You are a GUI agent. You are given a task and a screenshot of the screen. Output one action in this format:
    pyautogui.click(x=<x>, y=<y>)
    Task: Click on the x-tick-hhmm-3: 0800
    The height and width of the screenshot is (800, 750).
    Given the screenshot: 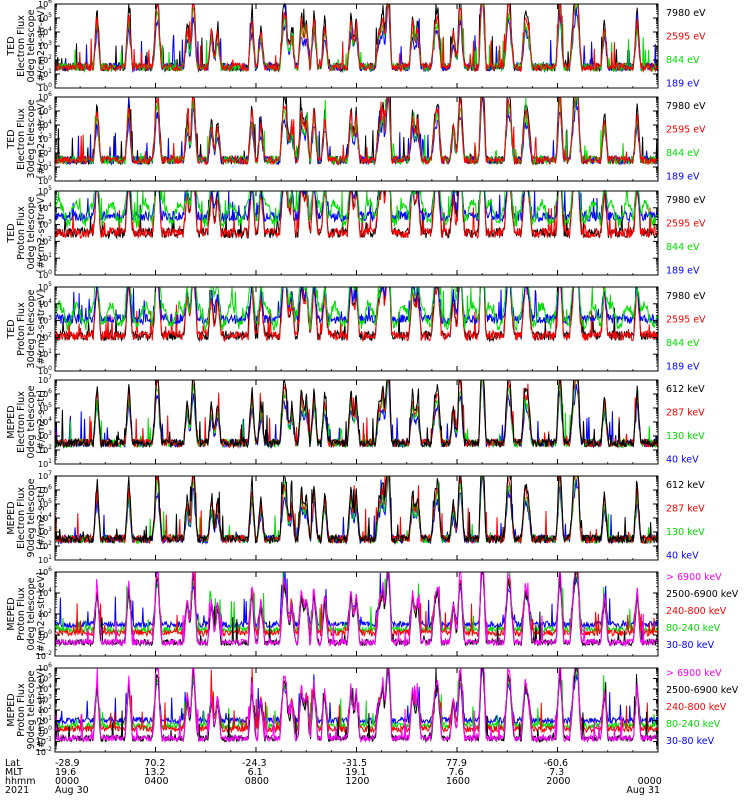 What is the action you would take?
    pyautogui.click(x=256, y=781)
    